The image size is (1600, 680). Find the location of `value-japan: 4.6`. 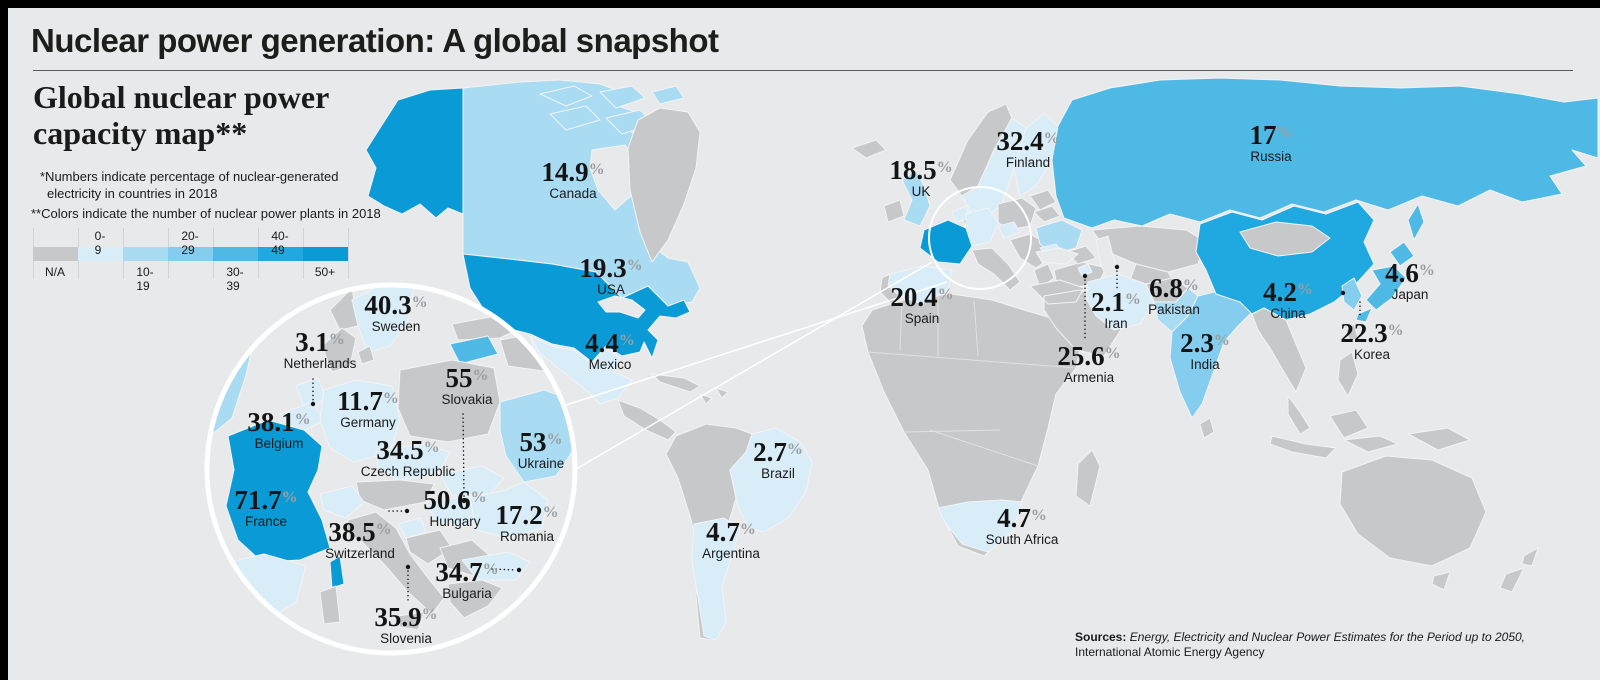

value-japan: 4.6 is located at coordinates (1402, 273).